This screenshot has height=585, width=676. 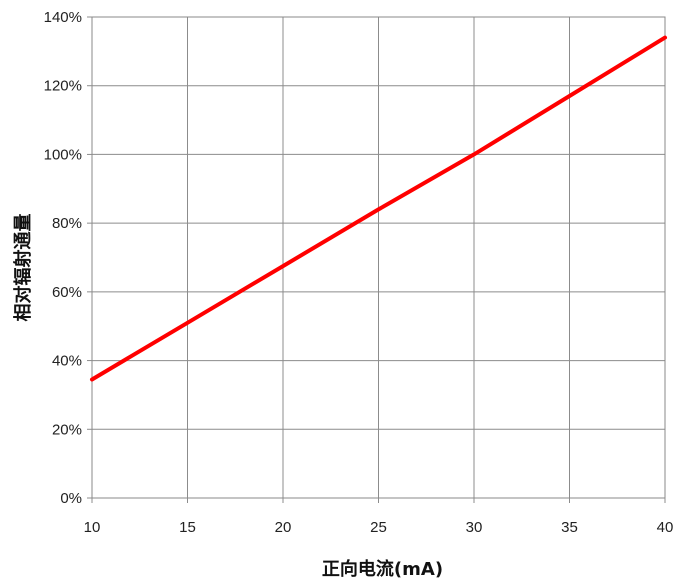 What do you see at coordinates (378, 527) in the screenshot?
I see `x-tick-label: 25` at bounding box center [378, 527].